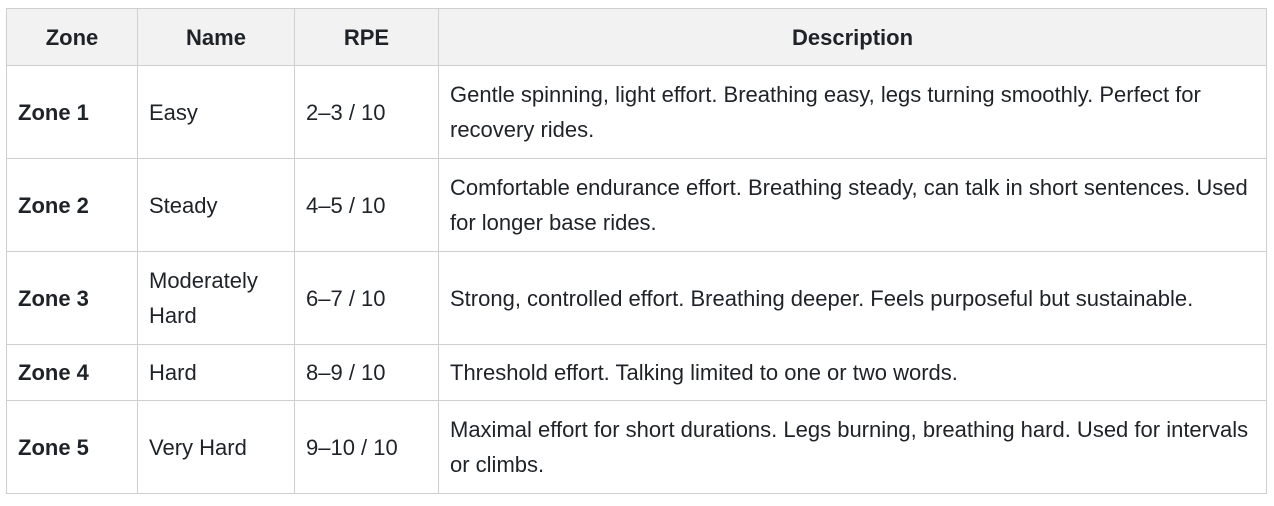  I want to click on header-name: Name, so click(216, 37).